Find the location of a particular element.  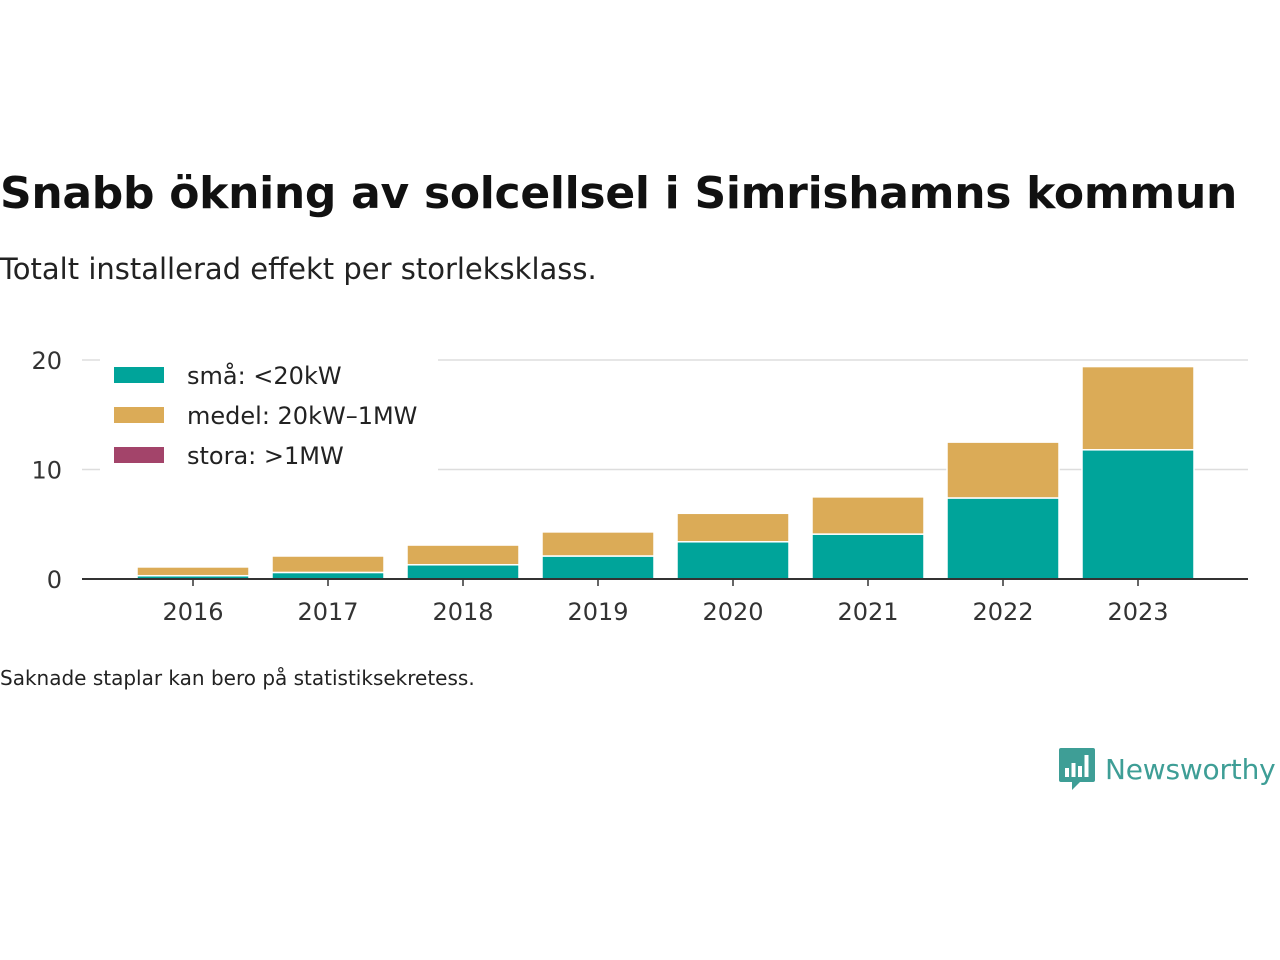

x-axis: 2016 2017 2018 2019 2020 2021 2022 2023 is located at coordinates (665, 602).